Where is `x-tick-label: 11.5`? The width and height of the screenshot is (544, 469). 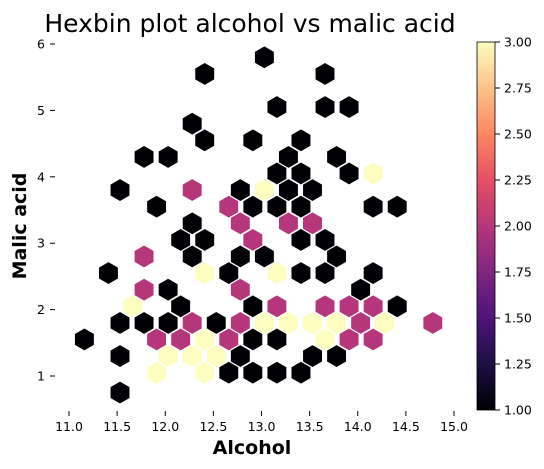 x-tick-label: 11.5 is located at coordinates (117, 426).